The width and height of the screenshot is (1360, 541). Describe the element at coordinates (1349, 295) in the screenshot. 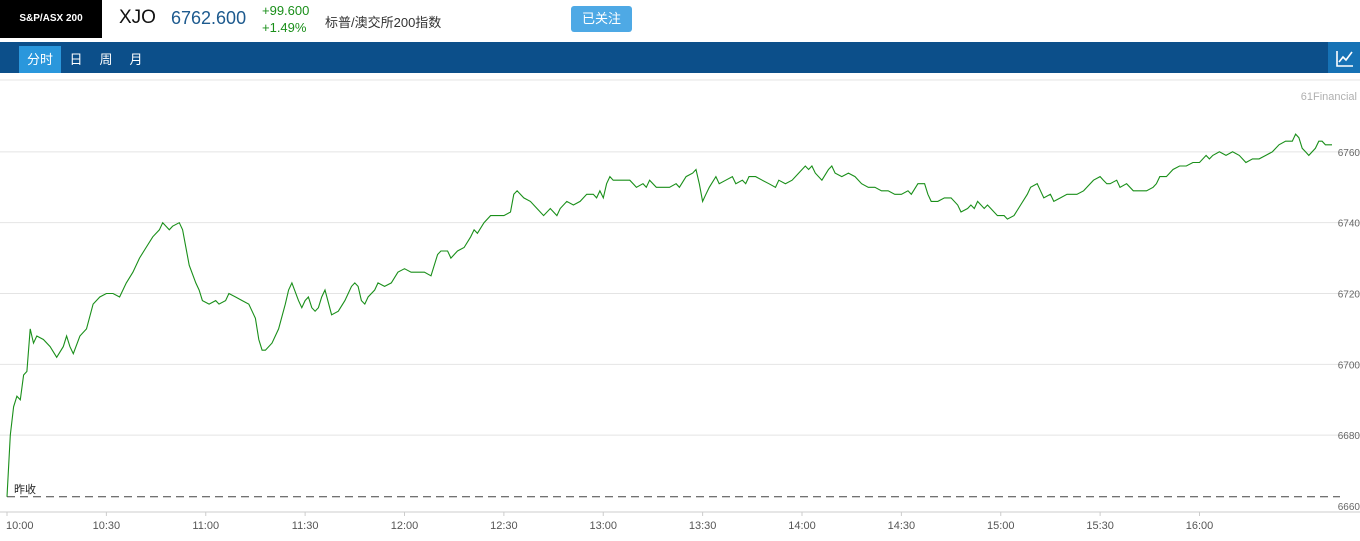

I see `y-tick-label: 6720` at that location.